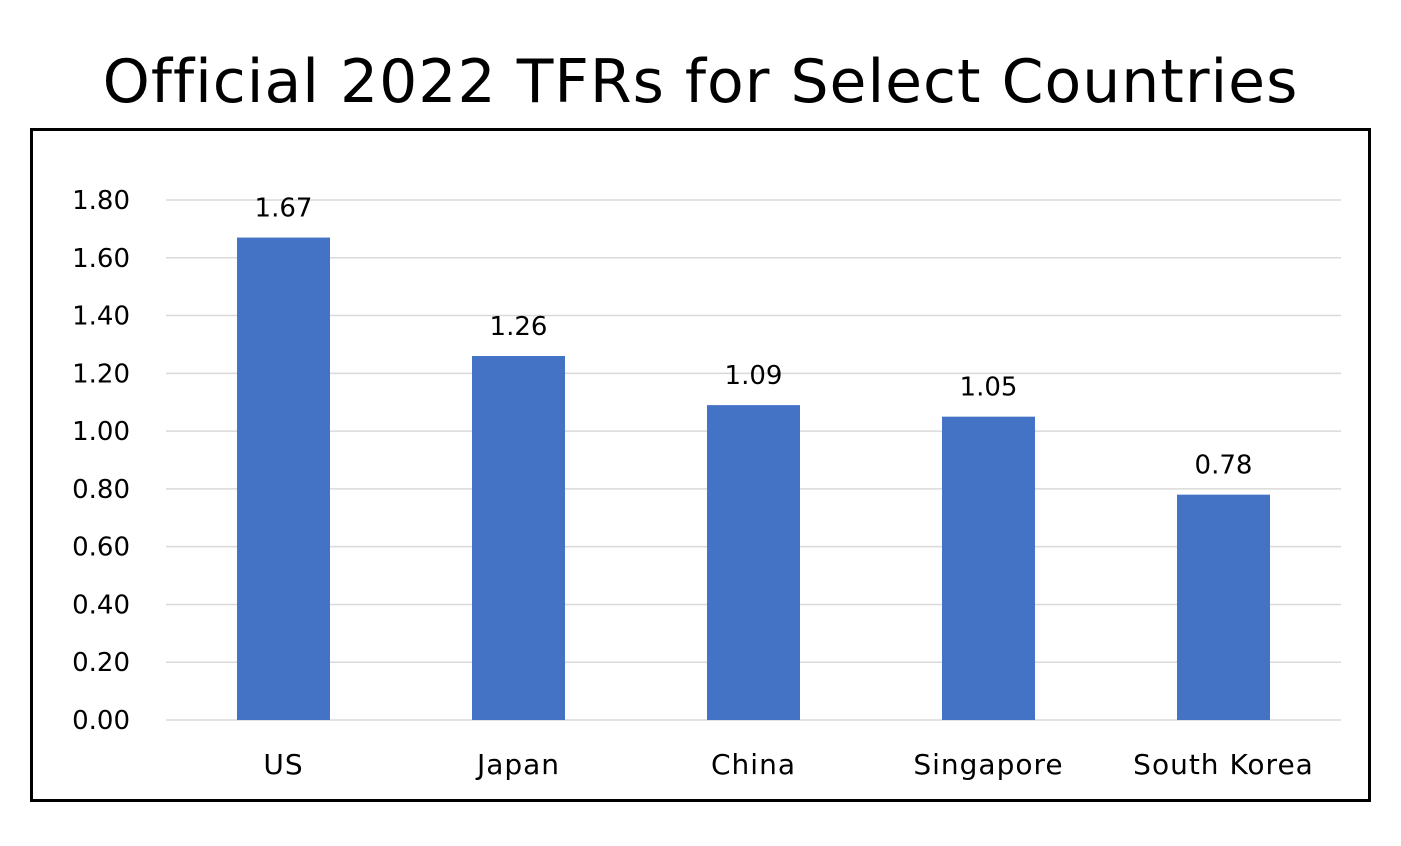 The image size is (1401, 846). What do you see at coordinates (101, 201) in the screenshot?
I see `y-tick-label: 1.80` at bounding box center [101, 201].